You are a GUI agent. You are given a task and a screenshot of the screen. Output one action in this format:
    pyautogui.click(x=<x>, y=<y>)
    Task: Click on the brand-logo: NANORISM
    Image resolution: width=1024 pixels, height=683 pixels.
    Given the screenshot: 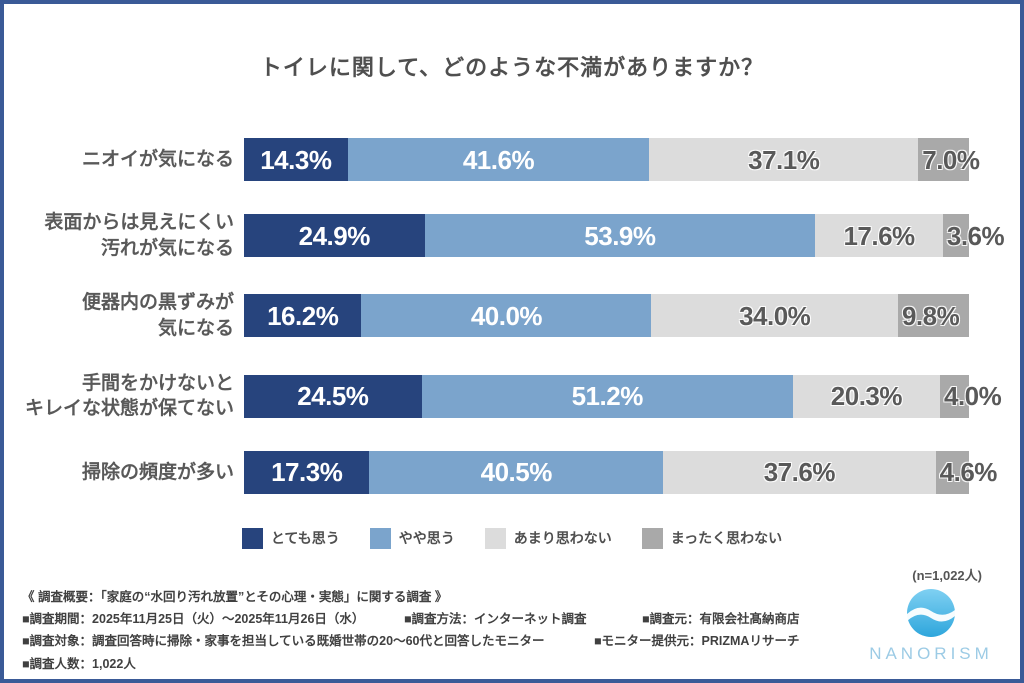 What is the action you would take?
    pyautogui.click(x=931, y=625)
    